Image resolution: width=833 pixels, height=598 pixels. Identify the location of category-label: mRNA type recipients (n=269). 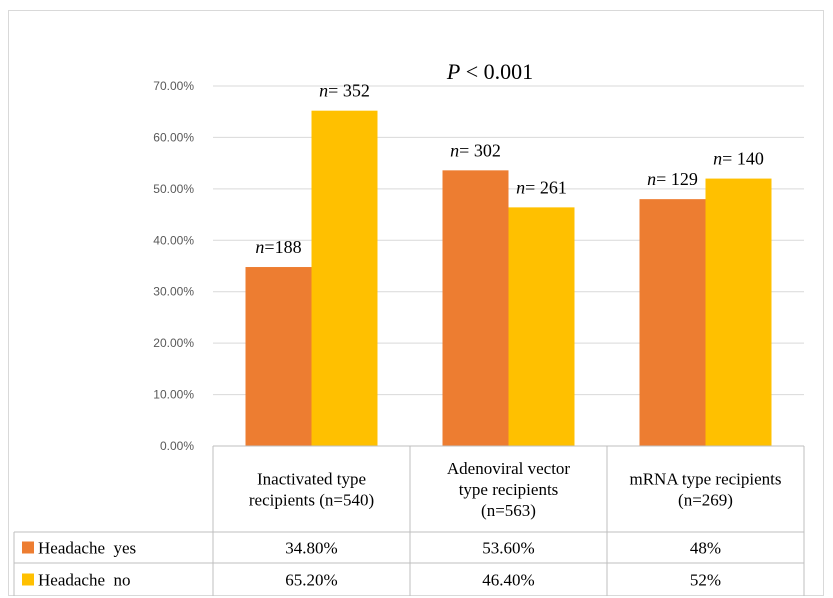
(705, 490).